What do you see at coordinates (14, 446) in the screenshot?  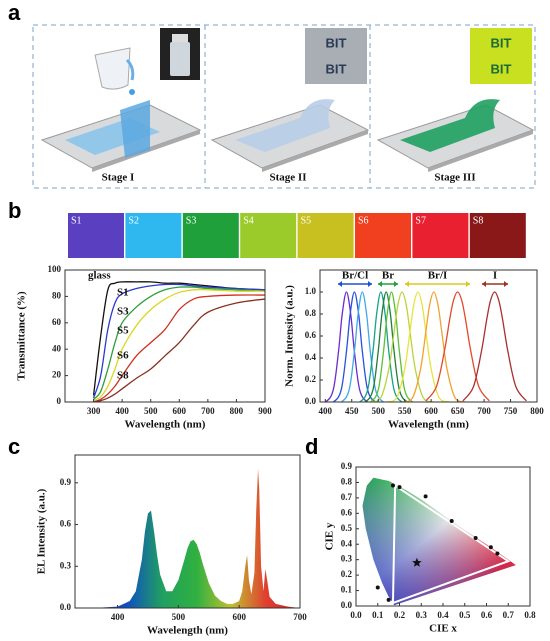 I see `panel-label: c` at bounding box center [14, 446].